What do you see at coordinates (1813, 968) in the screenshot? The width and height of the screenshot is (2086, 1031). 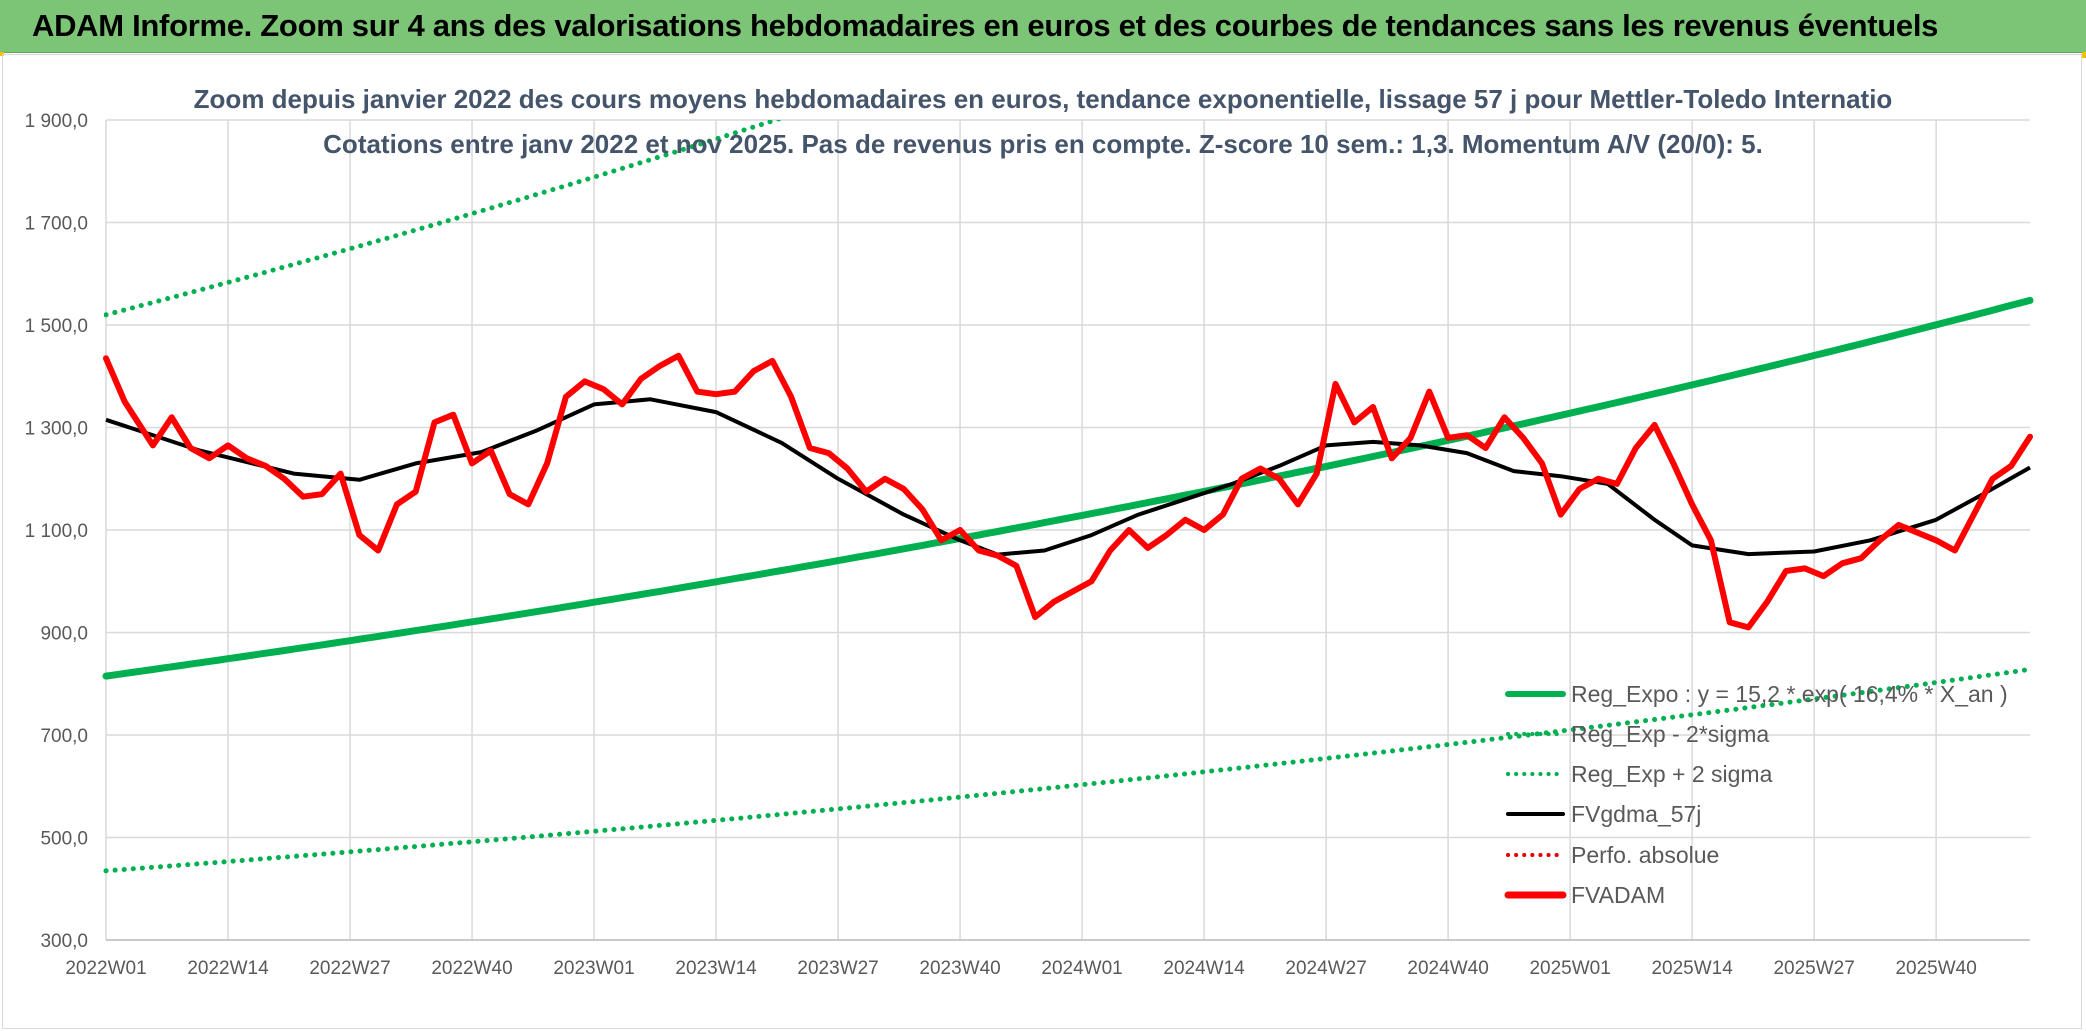 I see `x-tick-label: 2025W27` at bounding box center [1813, 968].